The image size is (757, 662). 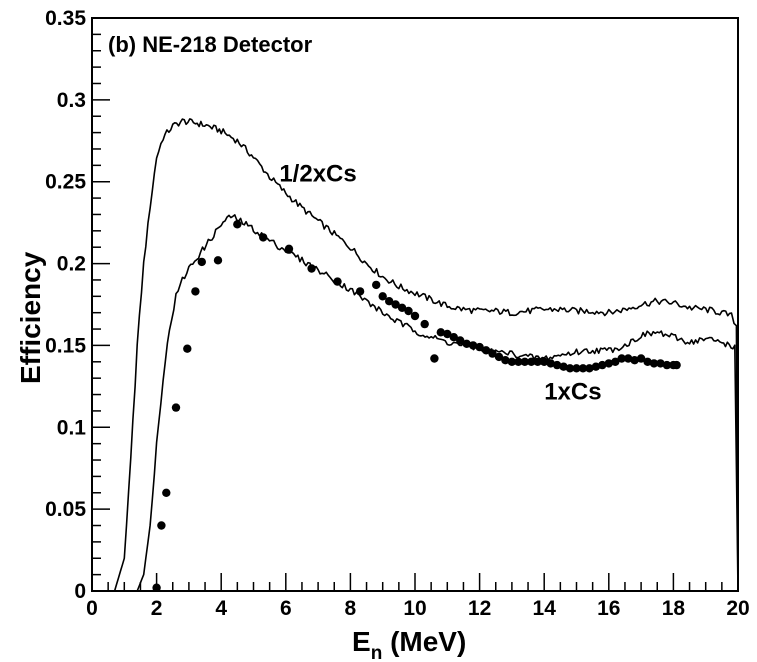 I want to click on y-tick-label: 0, so click(x=80, y=591).